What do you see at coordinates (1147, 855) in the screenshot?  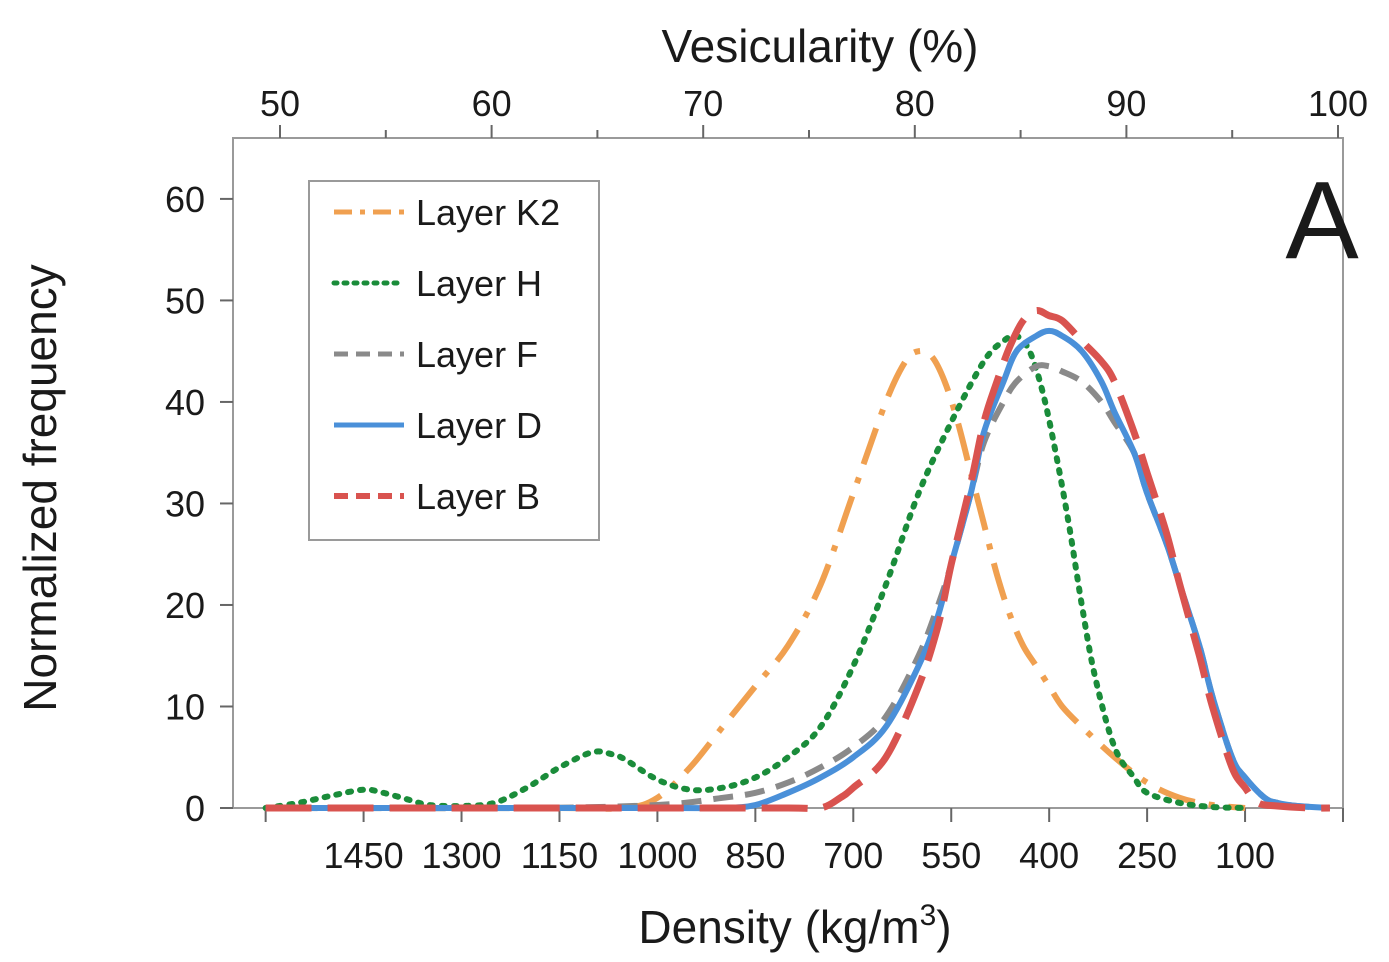 I see `x-axis-tick-label: 250` at bounding box center [1147, 855].